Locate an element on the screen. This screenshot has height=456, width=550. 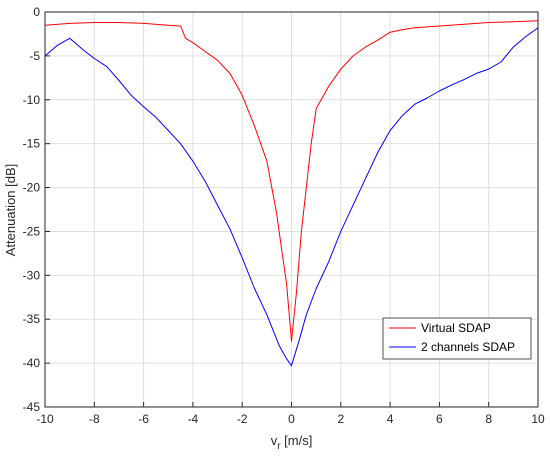
legend-box is located at coordinates (457, 338).